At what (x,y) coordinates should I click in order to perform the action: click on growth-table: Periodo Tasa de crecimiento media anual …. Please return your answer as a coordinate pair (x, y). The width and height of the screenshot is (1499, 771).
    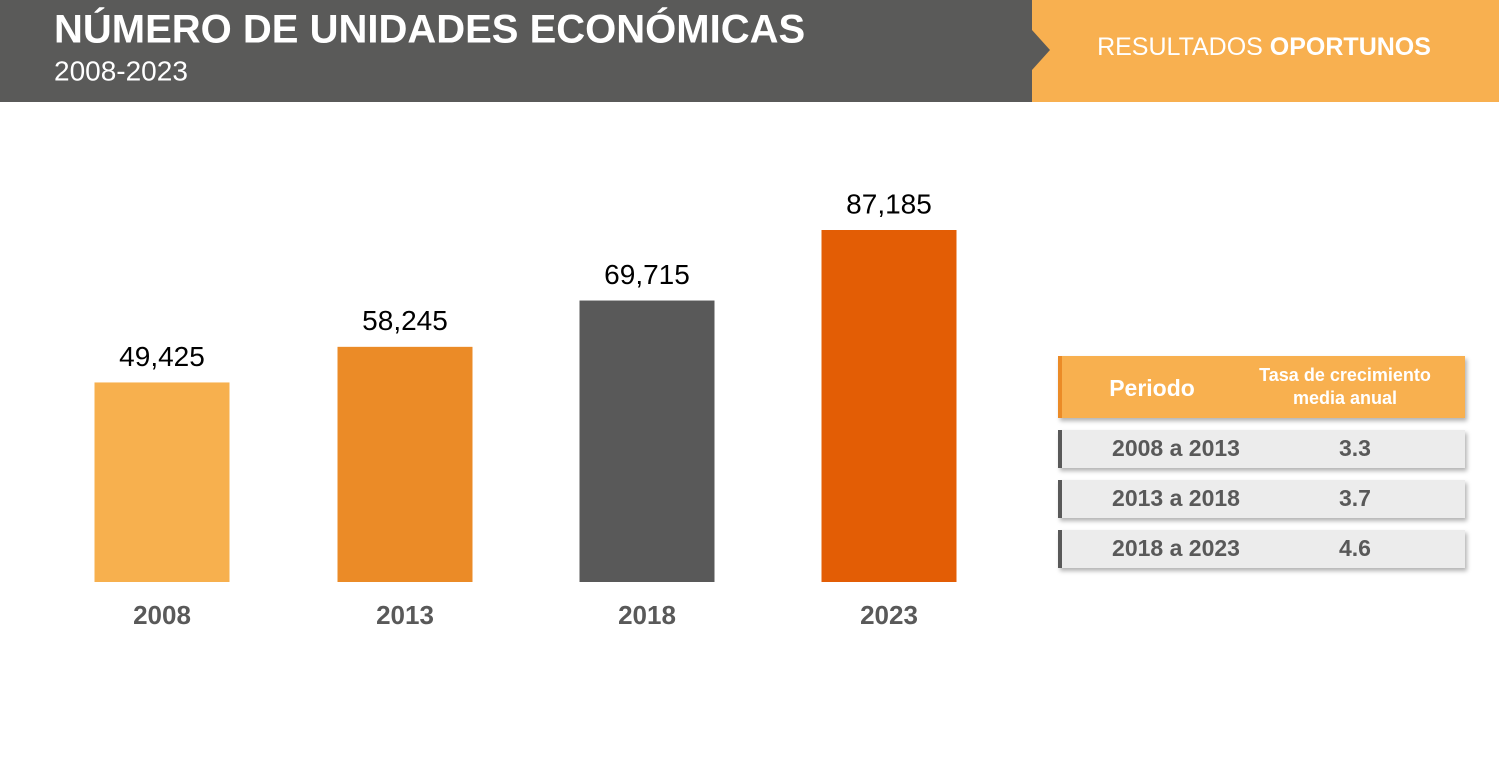
    Looking at the image, I should click on (1261, 462).